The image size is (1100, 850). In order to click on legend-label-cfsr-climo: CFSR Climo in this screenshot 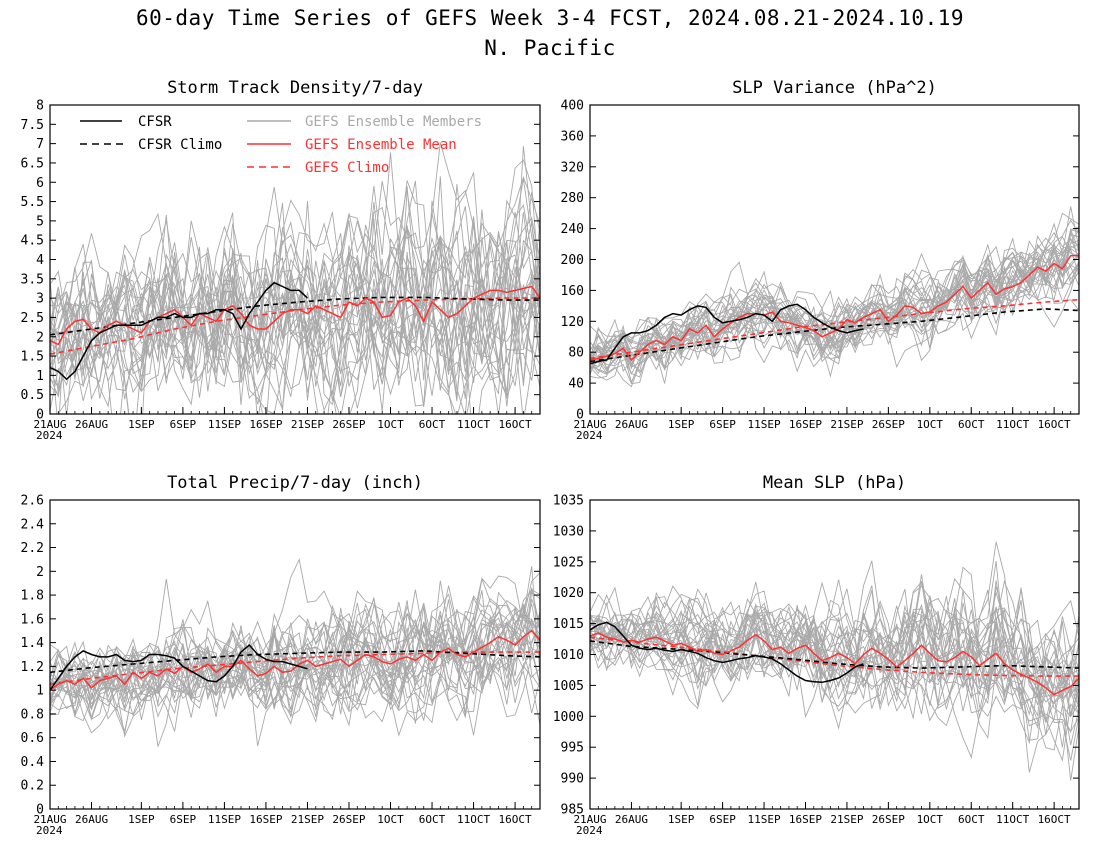, I will do `click(180, 145)`.